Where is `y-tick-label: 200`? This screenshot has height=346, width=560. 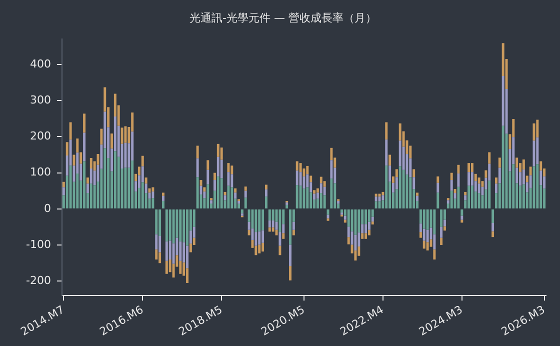
y-tick-label: 200 is located at coordinates (40, 136).